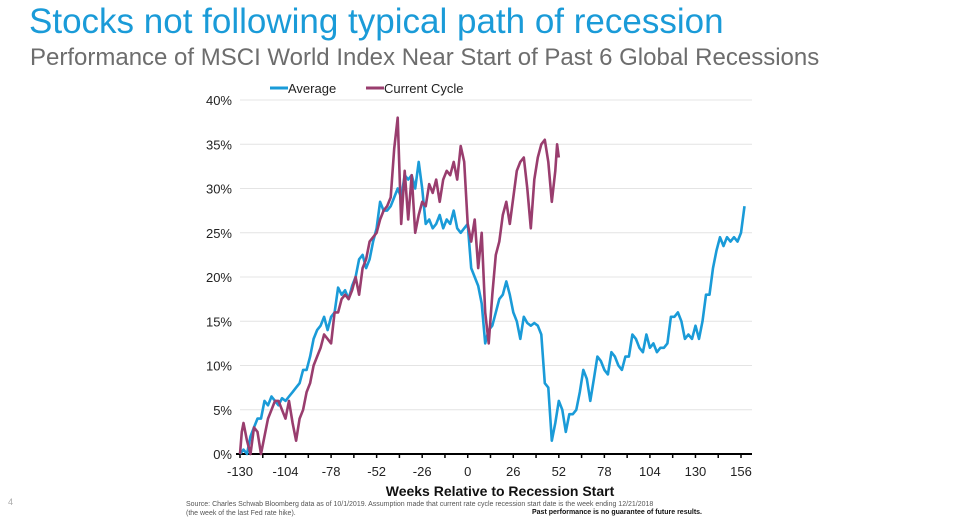 Image resolution: width=959 pixels, height=528 pixels. I want to click on page-number: 4, so click(11, 502).